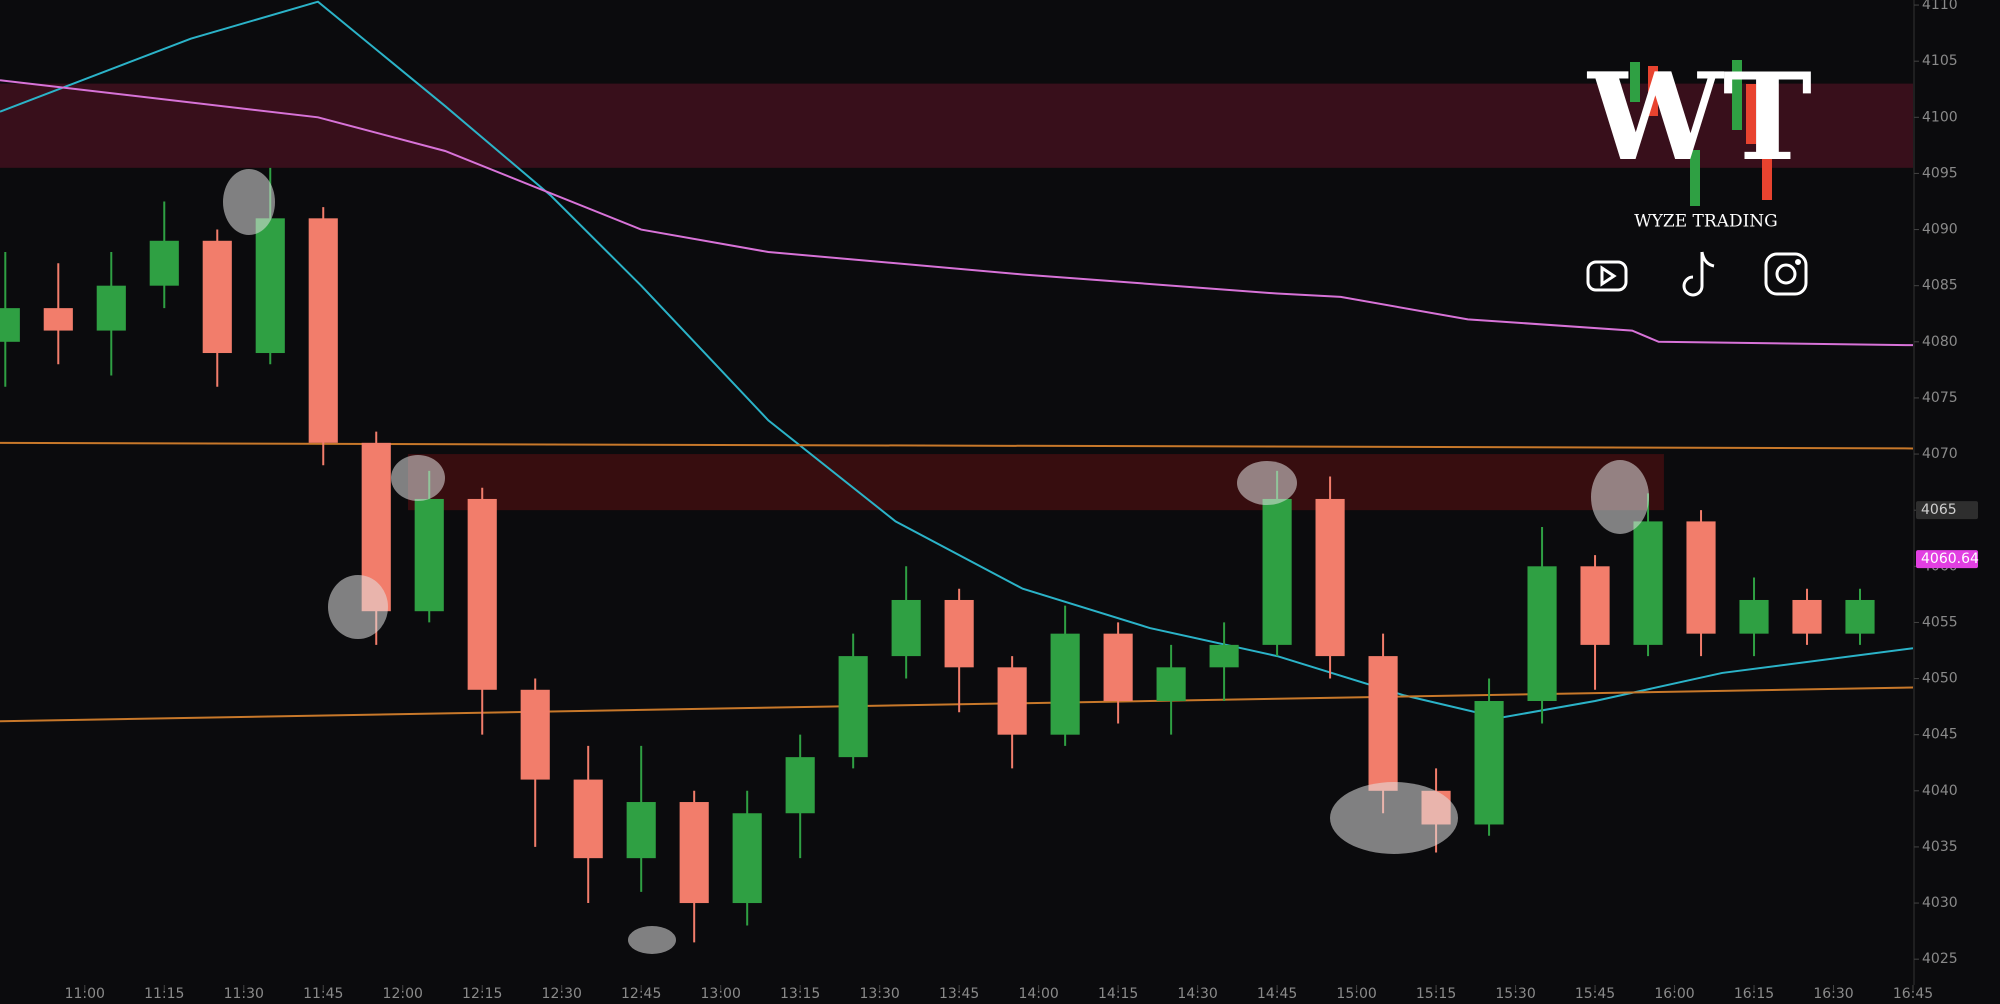  I want to click on instagram-dot, so click(1798, 262).